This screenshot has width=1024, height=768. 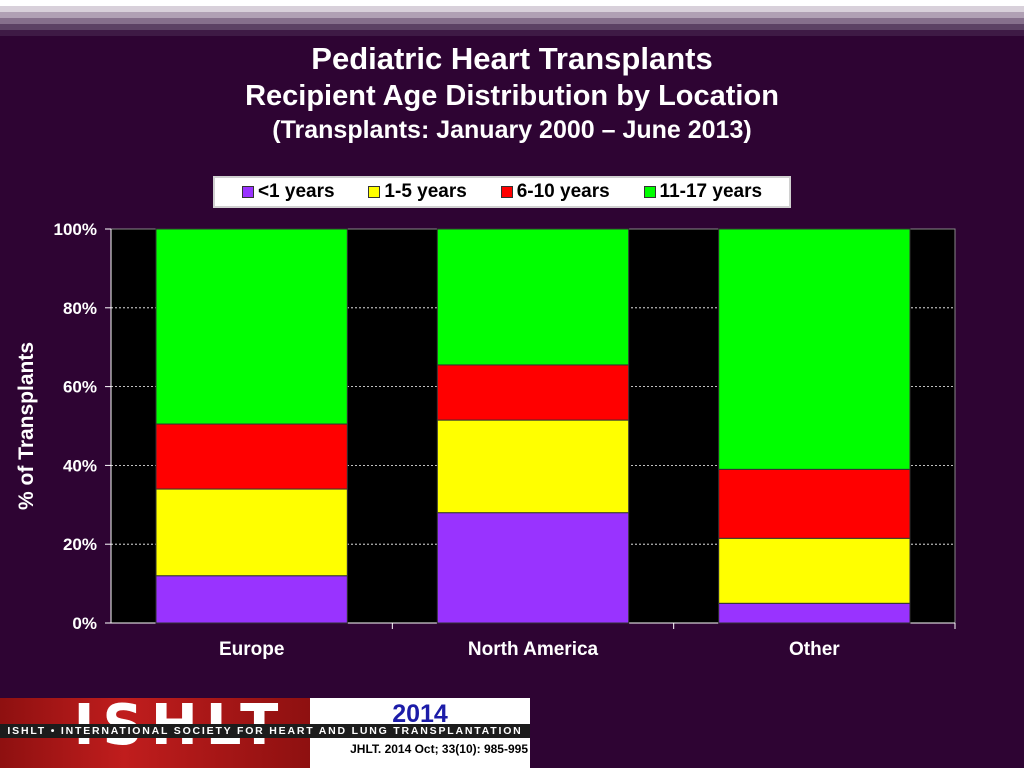 I want to click on y-tick-label-1: 20%, so click(x=80, y=544).